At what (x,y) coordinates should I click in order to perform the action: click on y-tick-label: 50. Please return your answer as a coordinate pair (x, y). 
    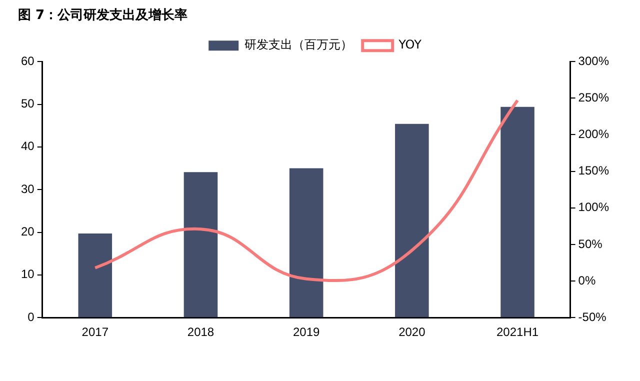
    Looking at the image, I should click on (27, 103).